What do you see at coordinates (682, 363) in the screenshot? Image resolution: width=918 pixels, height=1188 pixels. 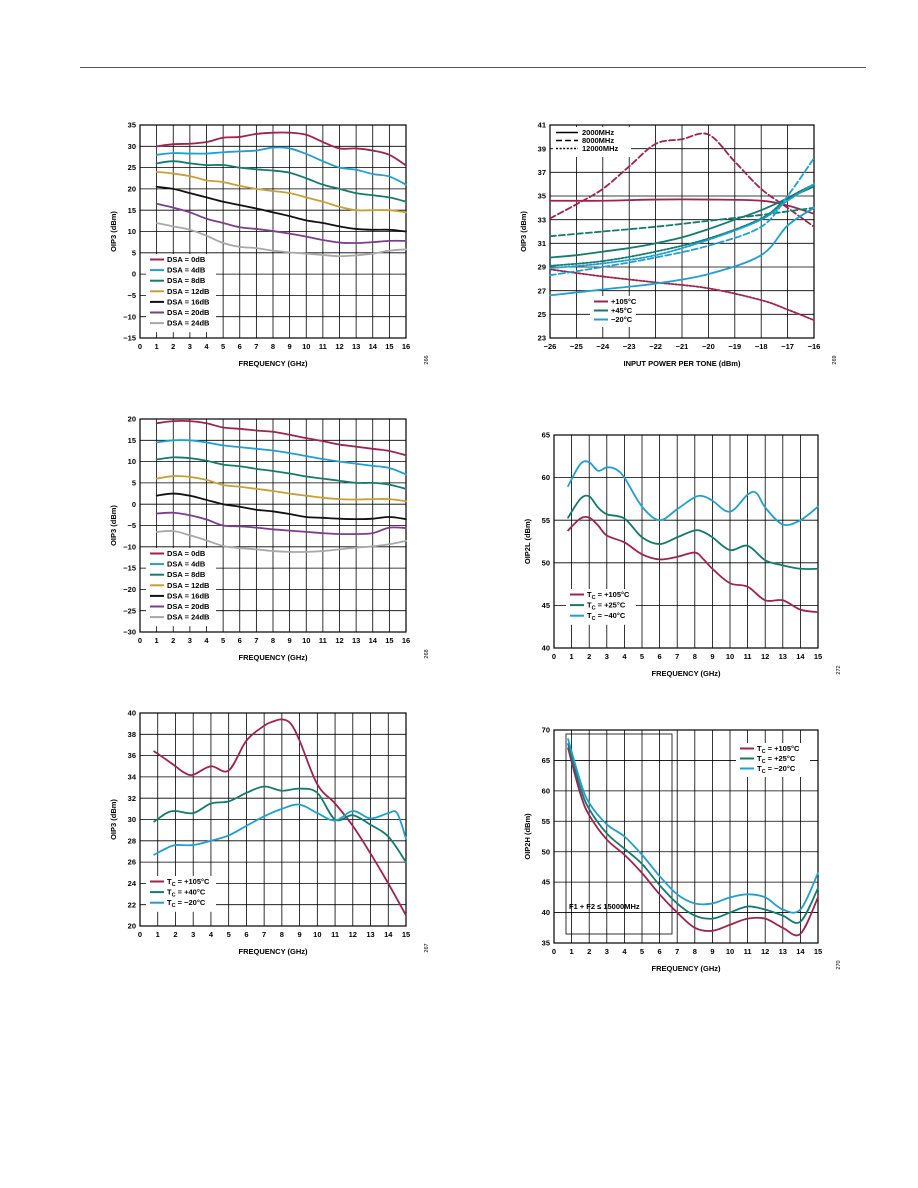 I see `x-axis-title: INPUT POWER PER TONE (dBm)` at bounding box center [682, 363].